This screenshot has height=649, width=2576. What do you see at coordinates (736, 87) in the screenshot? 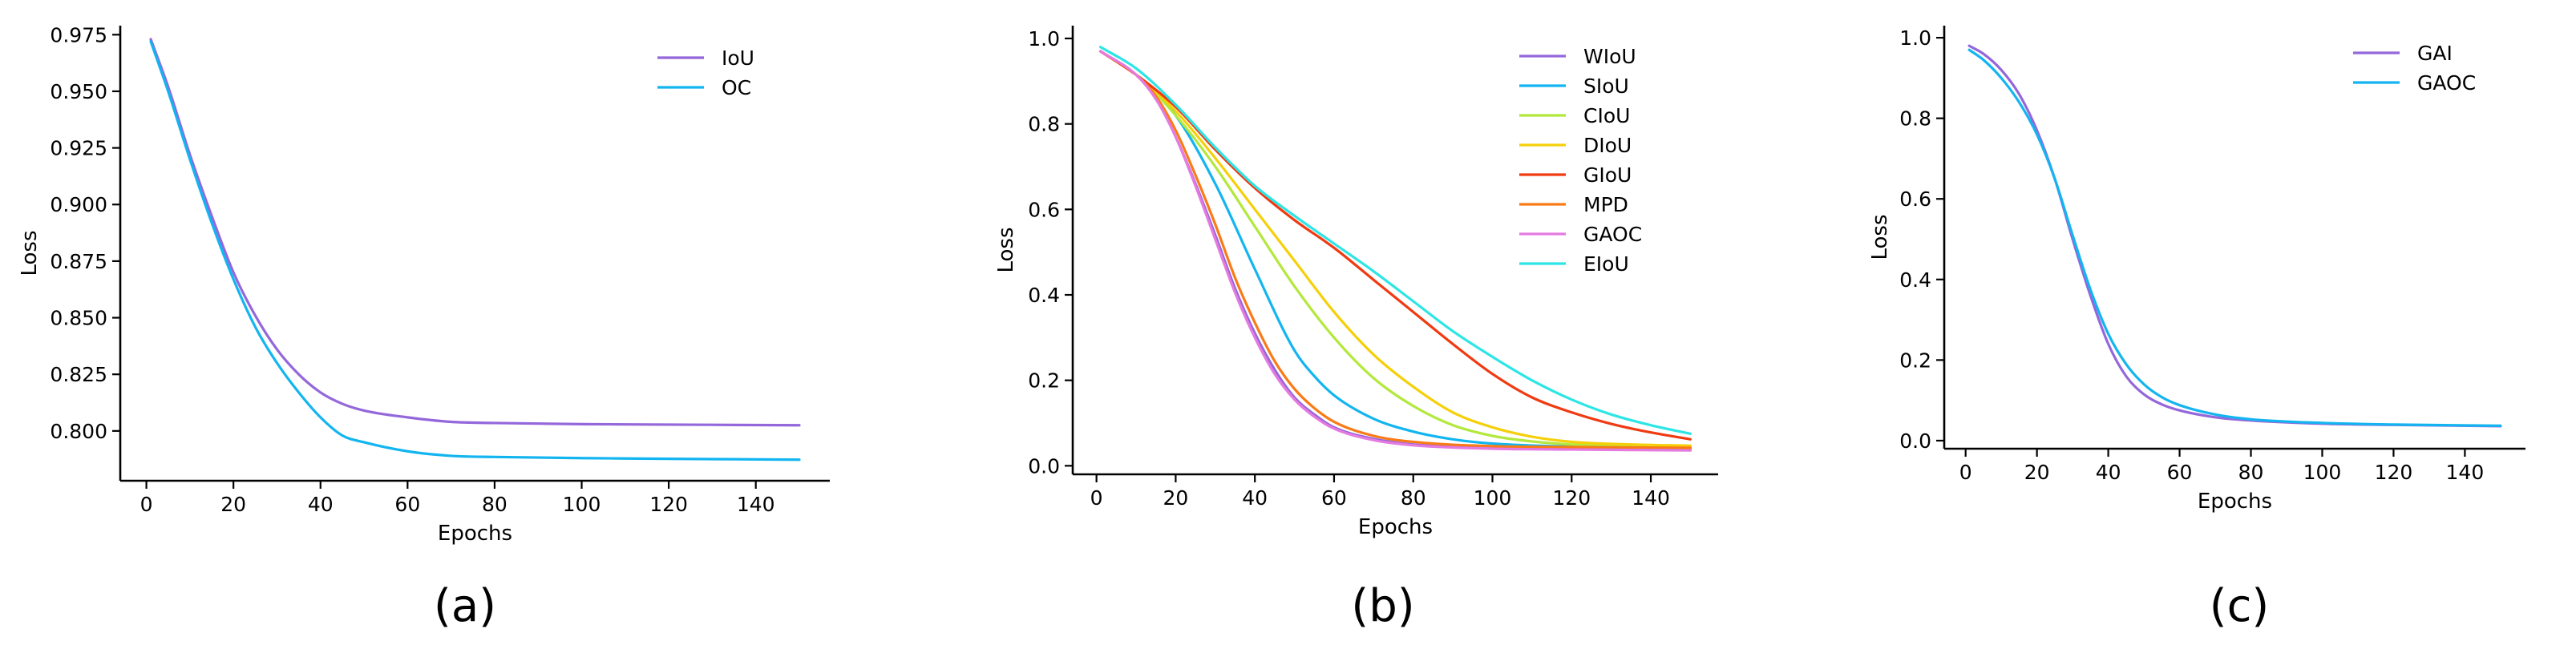
I see `legend-label: OC` at bounding box center [736, 87].